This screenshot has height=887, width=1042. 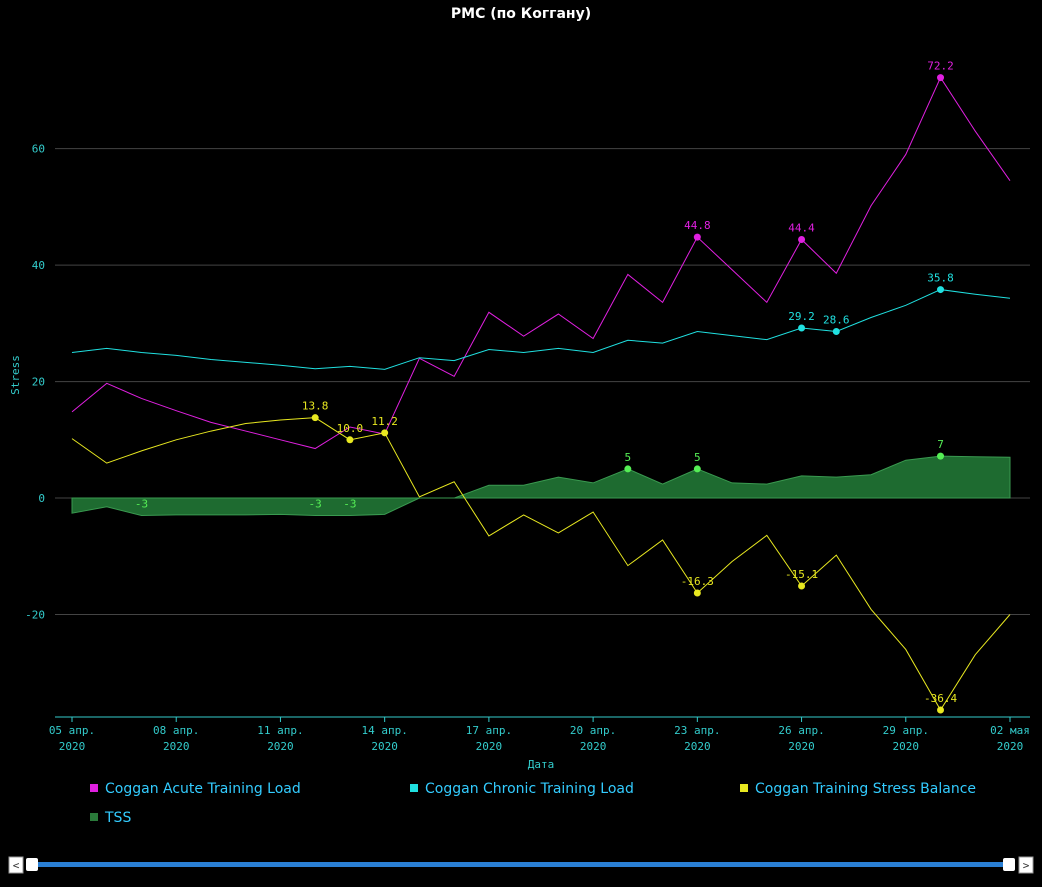 What do you see at coordinates (1010, 738) in the screenshot?
I see `x-tick-label: 02 мая 2020` at bounding box center [1010, 738].